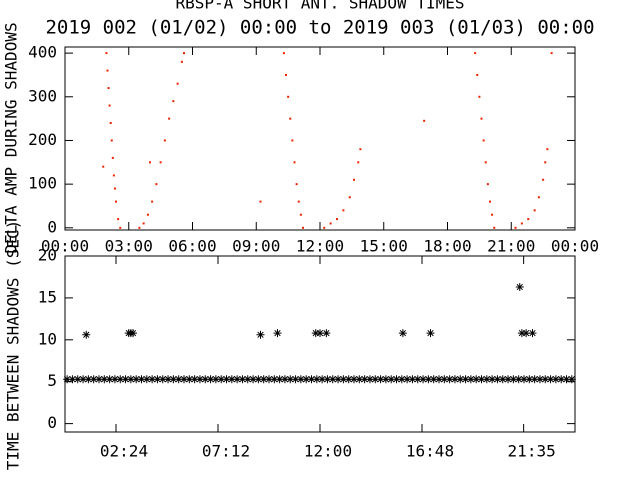 The image size is (640, 480). I want to click on x-tick-label: 21:00, so click(511, 246).